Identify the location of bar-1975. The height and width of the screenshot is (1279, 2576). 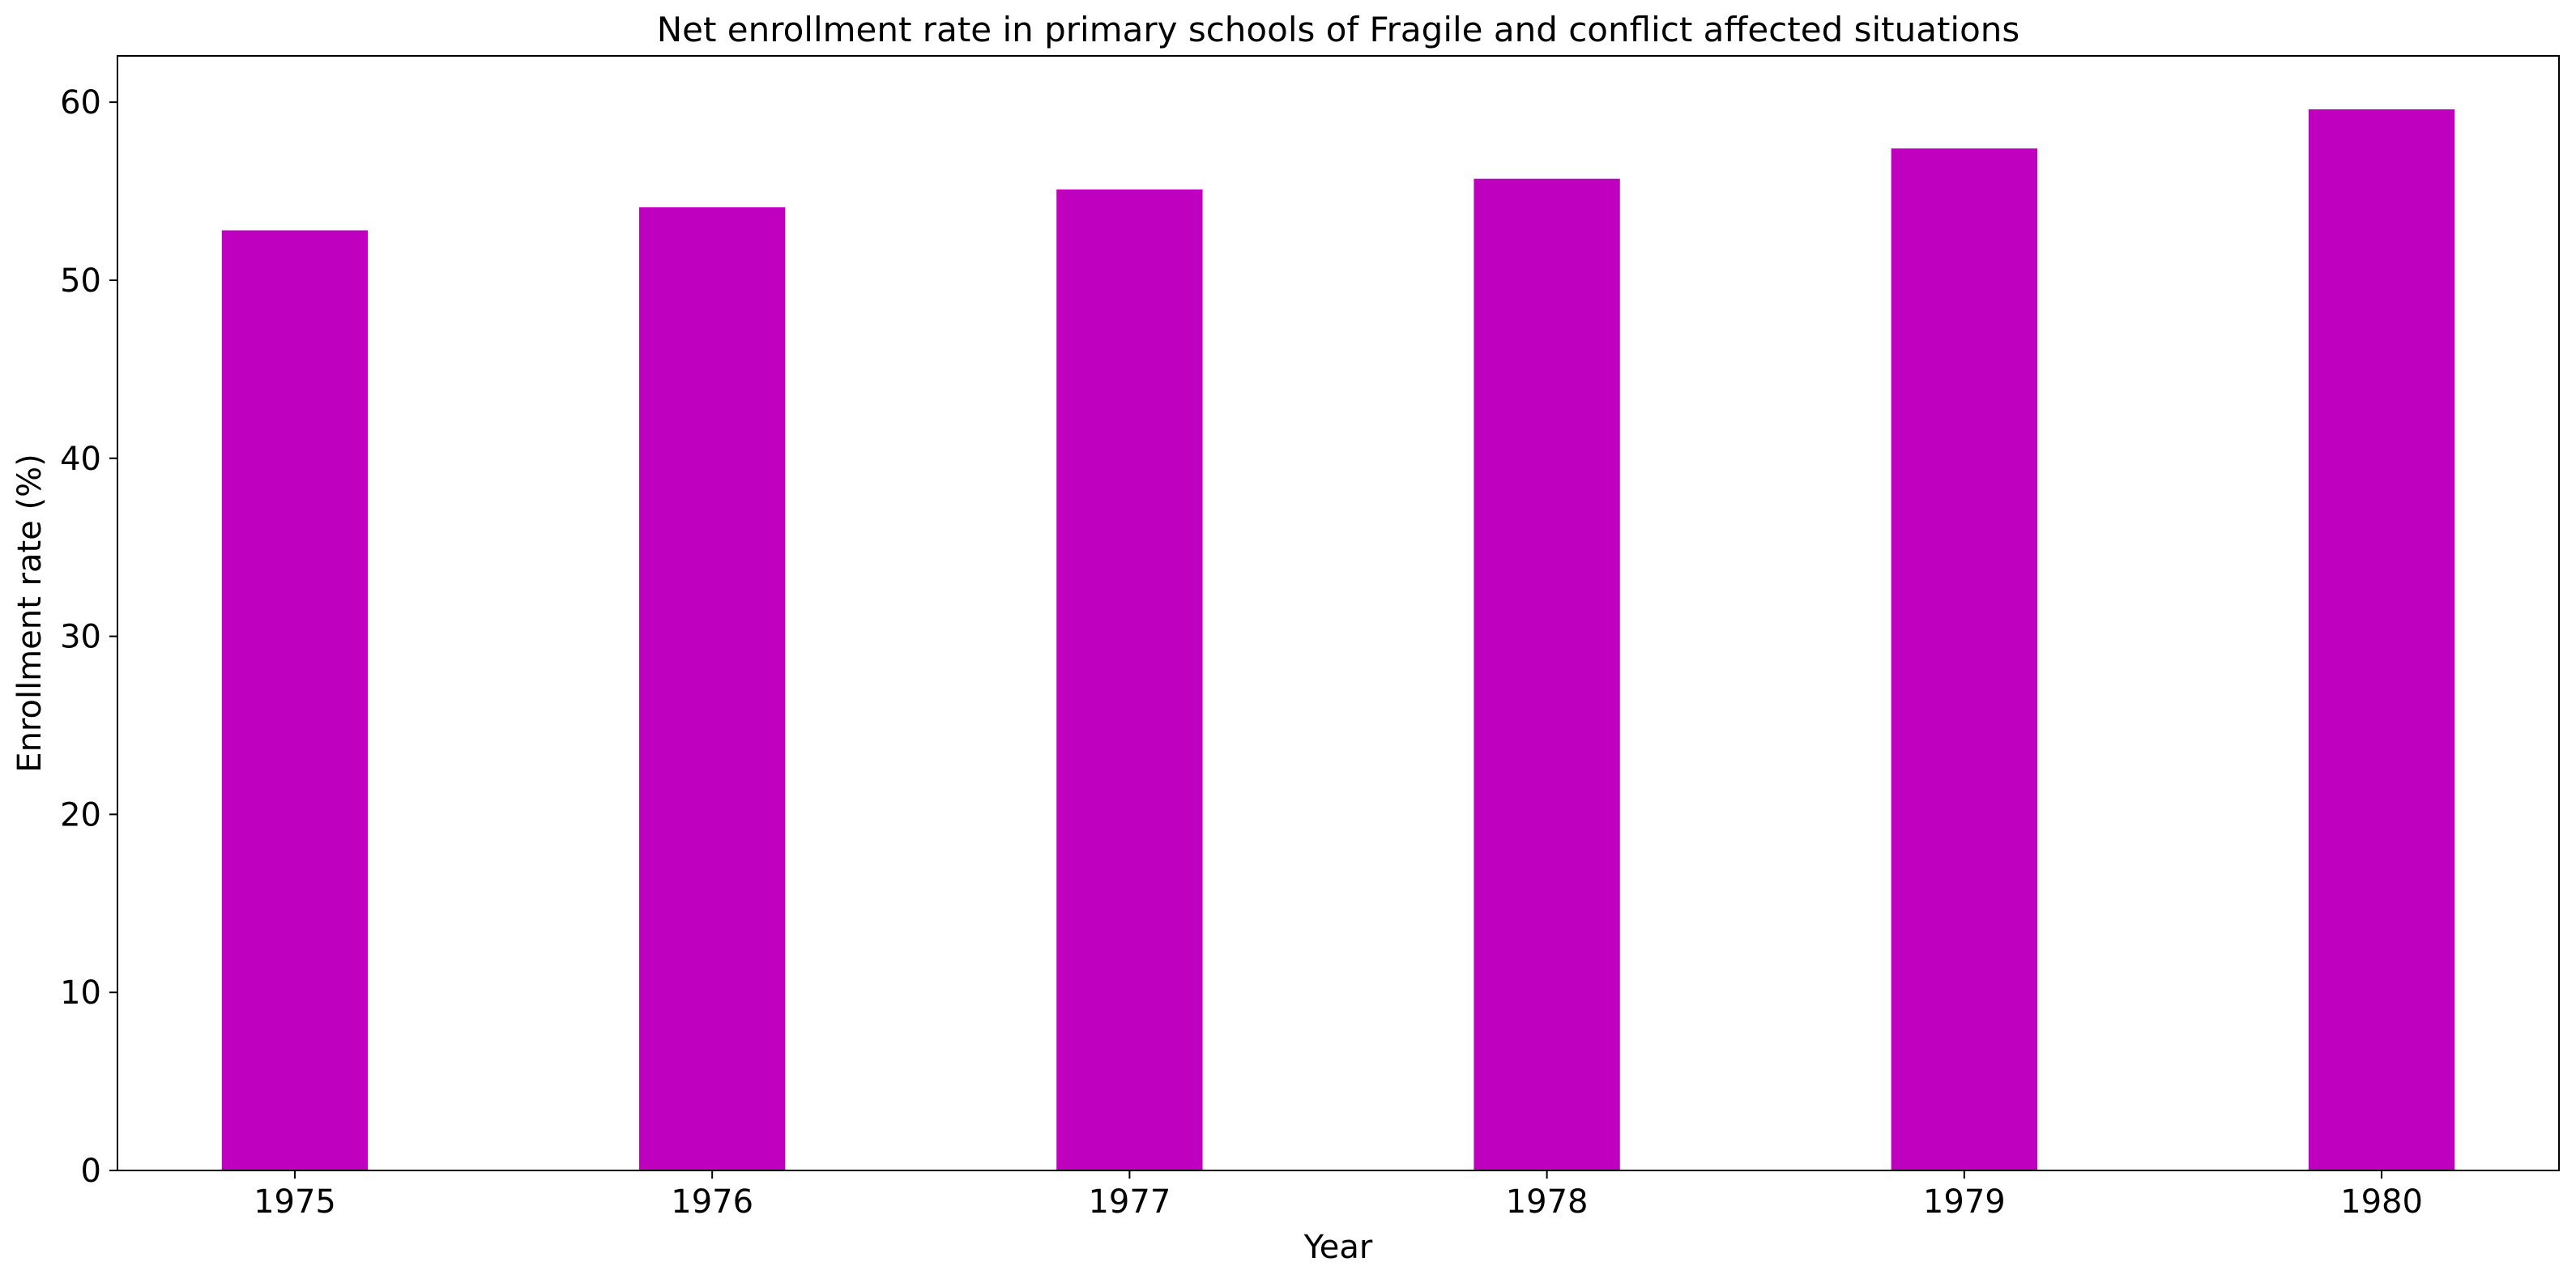
(295, 700).